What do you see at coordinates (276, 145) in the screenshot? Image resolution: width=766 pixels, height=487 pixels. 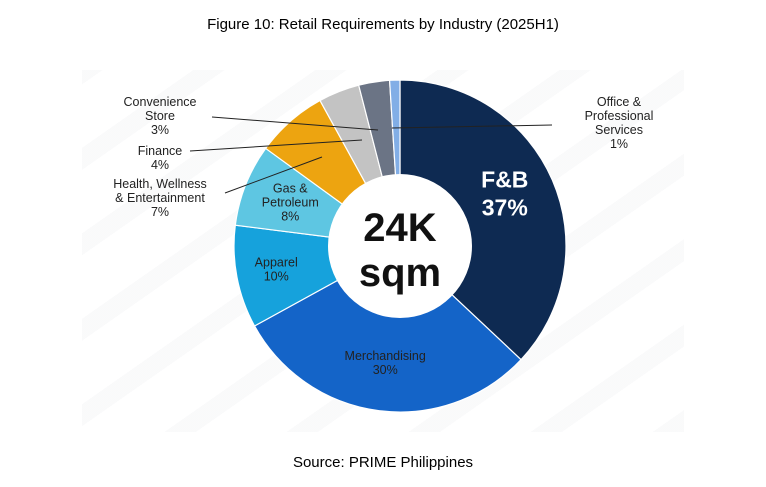 I see `leader-line-finance` at bounding box center [276, 145].